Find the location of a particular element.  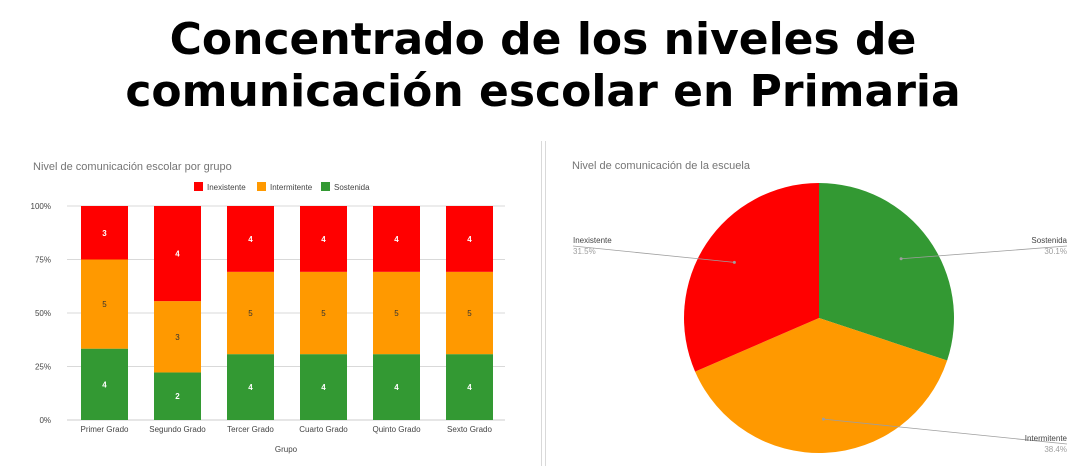

data-label-inexistente-sexto-grado: 4 is located at coordinates (469, 239).